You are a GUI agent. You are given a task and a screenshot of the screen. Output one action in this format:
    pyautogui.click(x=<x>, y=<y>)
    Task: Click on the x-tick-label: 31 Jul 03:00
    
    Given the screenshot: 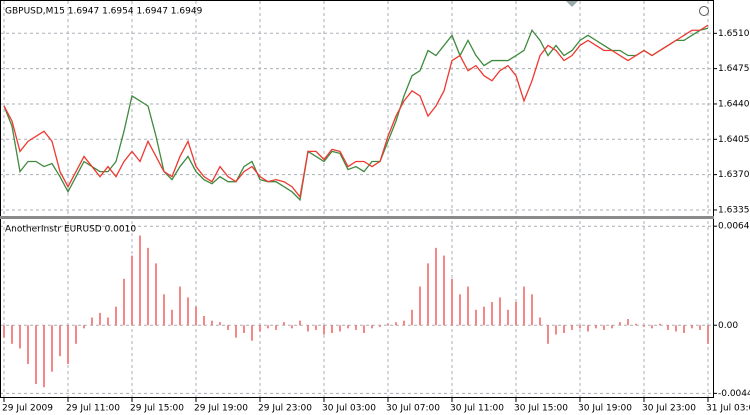 What is the action you would take?
    pyautogui.click(x=728, y=409)
    